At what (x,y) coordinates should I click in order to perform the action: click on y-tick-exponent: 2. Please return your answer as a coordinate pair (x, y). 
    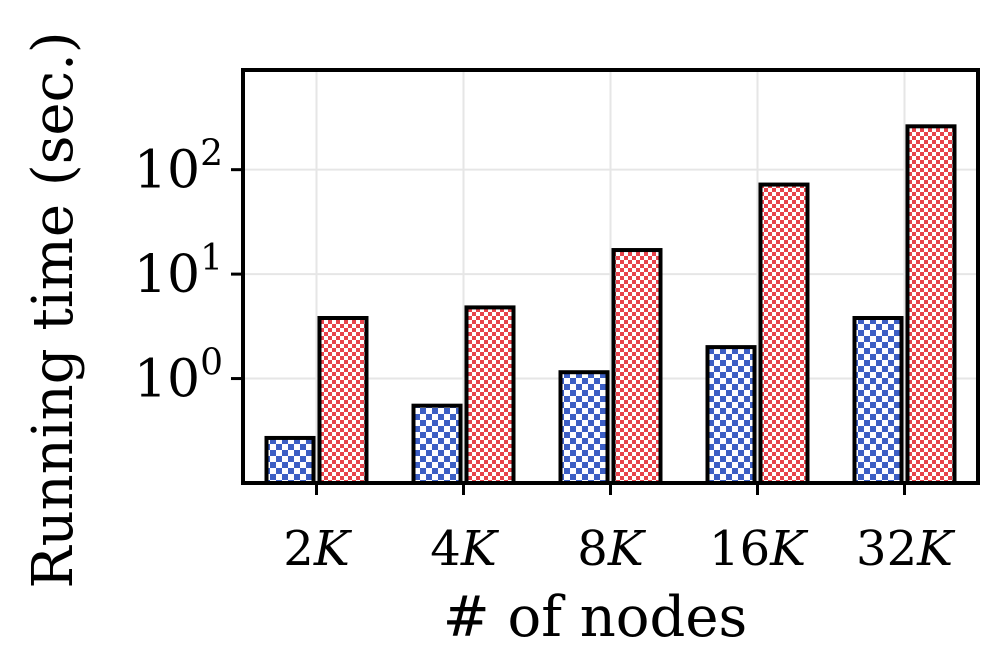
    Looking at the image, I should click on (211, 154).